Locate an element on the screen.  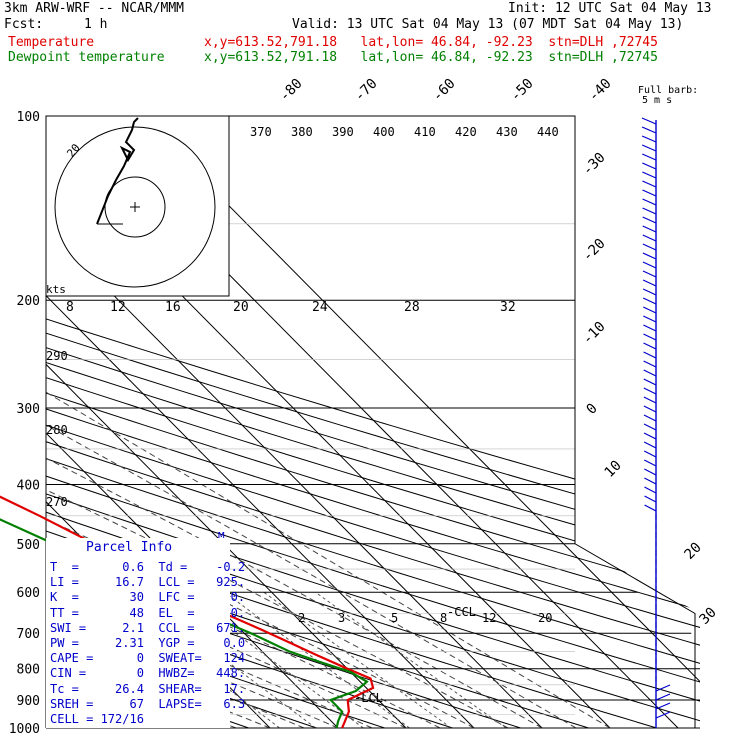
mixing-ratio-label: 12 is located at coordinates (489, 618).